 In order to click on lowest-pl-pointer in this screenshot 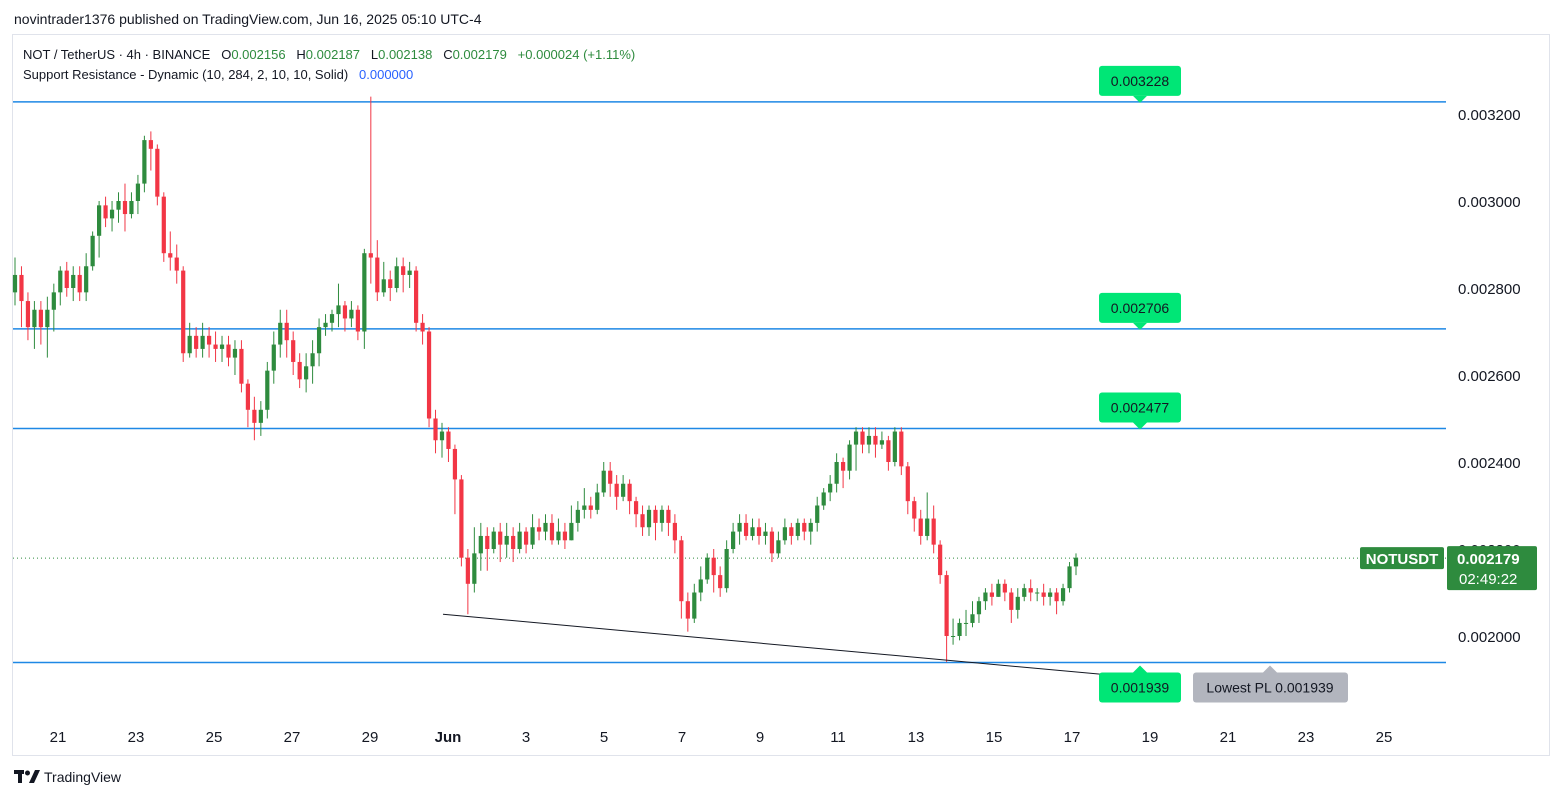, I will do `click(1270, 669)`.